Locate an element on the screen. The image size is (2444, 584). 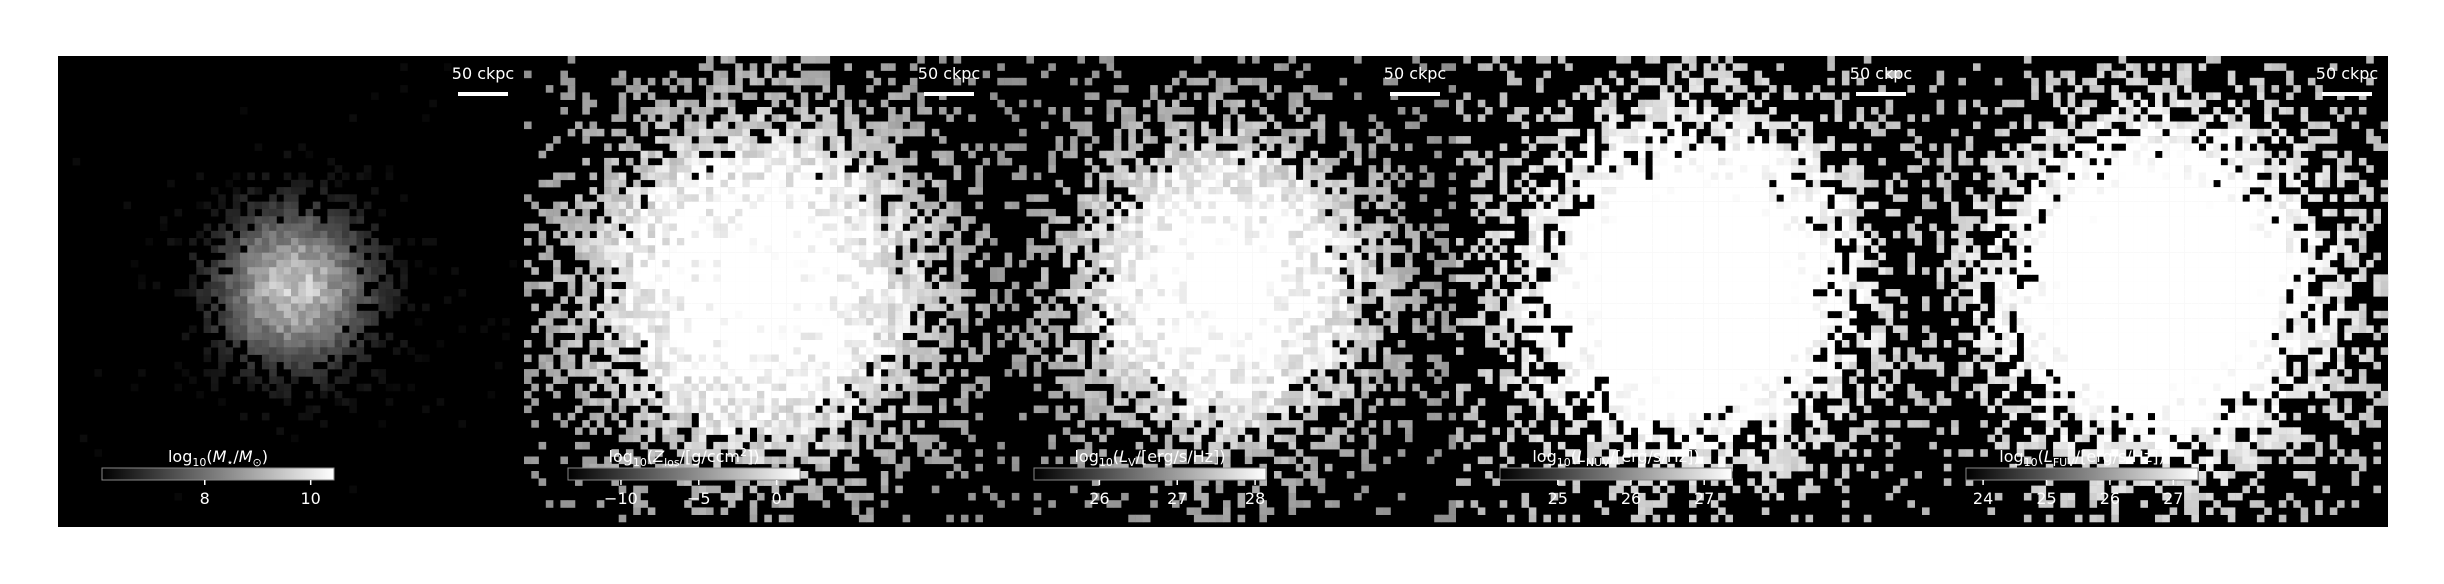
colorbar-label: log10(LFUV/[erg/s/Hz]) is located at coordinates (2081, 458).